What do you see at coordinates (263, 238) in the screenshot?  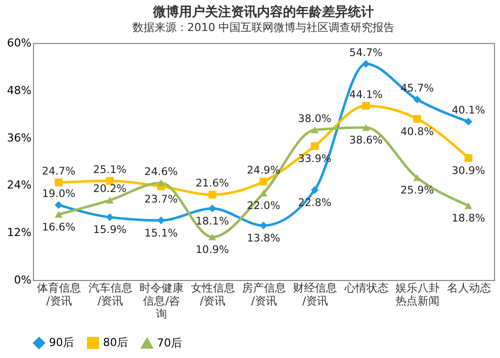 I see `data-label: 13.8%` at bounding box center [263, 238].